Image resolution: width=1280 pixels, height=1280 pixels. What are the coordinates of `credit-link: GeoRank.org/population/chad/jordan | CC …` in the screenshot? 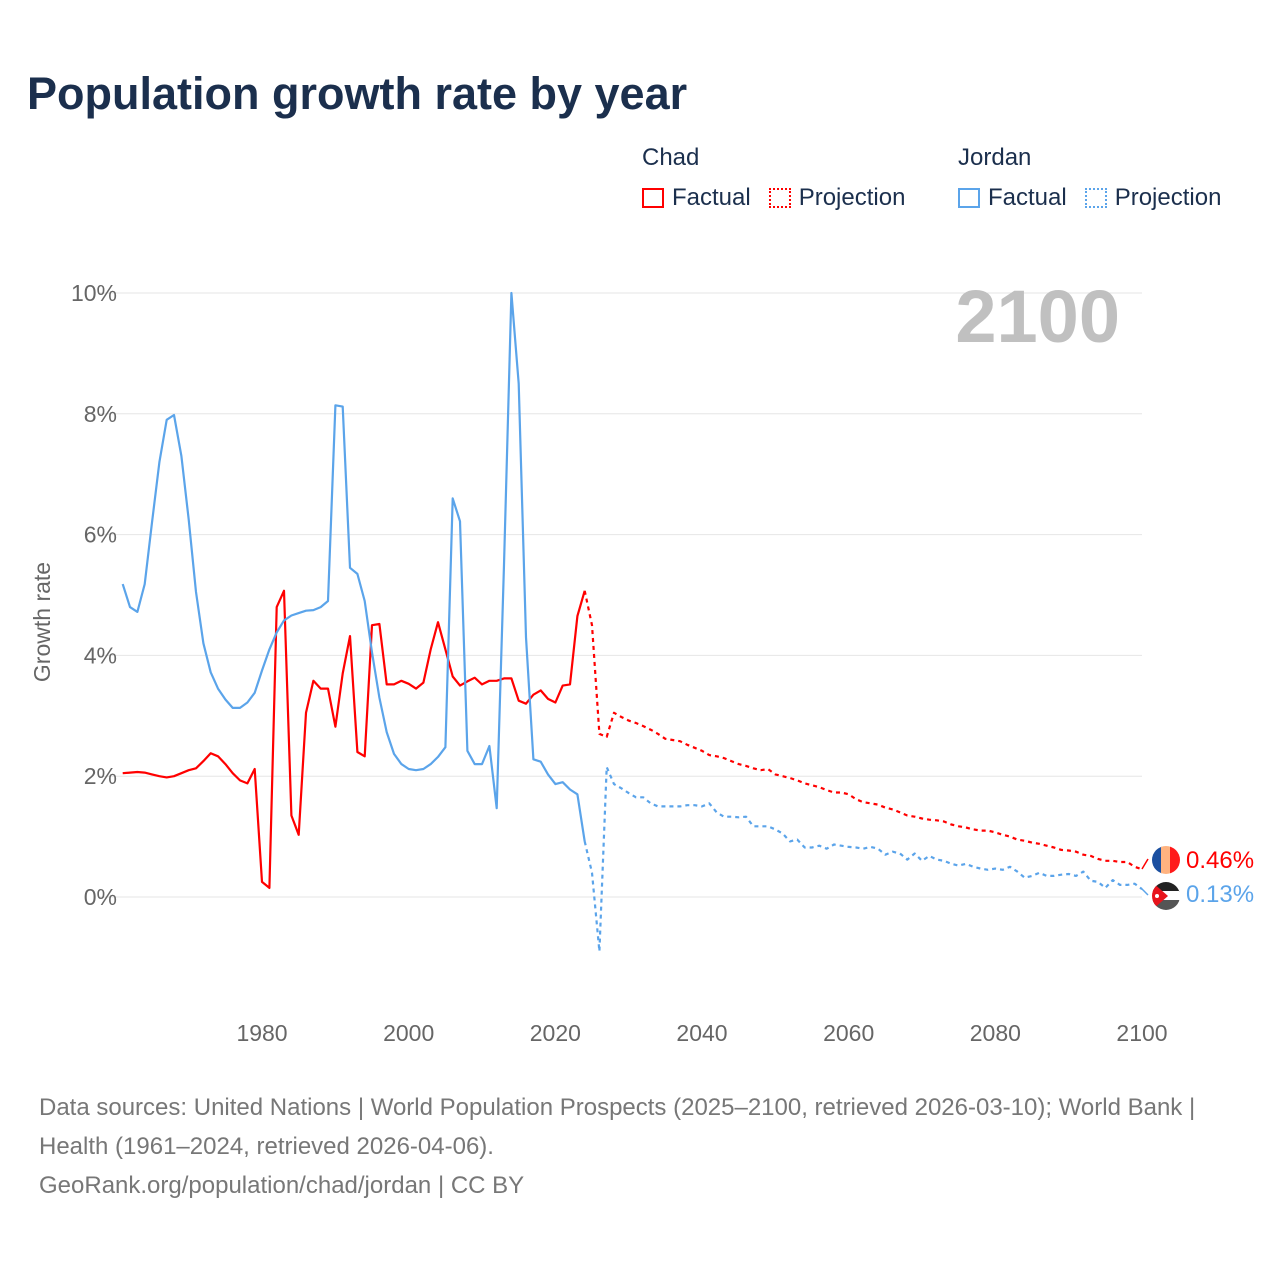 It's located at (282, 1185).